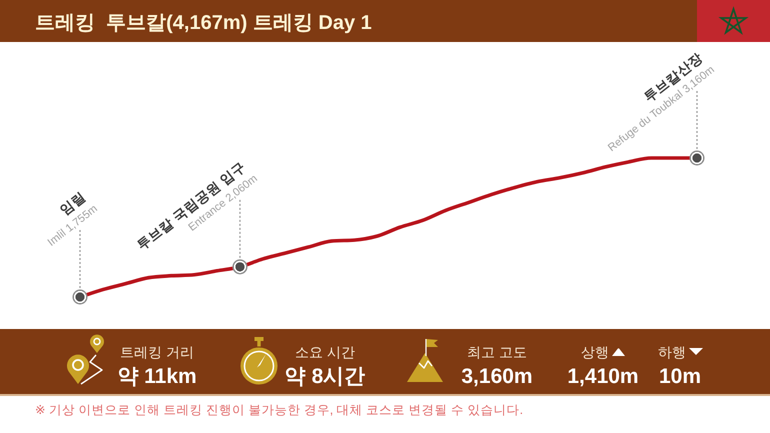 Image resolution: width=770 pixels, height=433 pixels. I want to click on text: 소요 시간, so click(325, 352).